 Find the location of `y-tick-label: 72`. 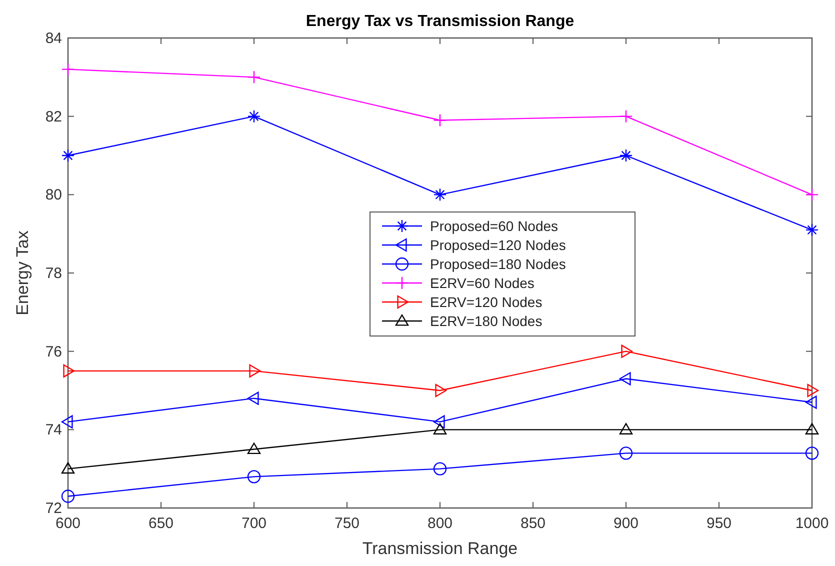

y-tick-label: 72 is located at coordinates (53, 508).